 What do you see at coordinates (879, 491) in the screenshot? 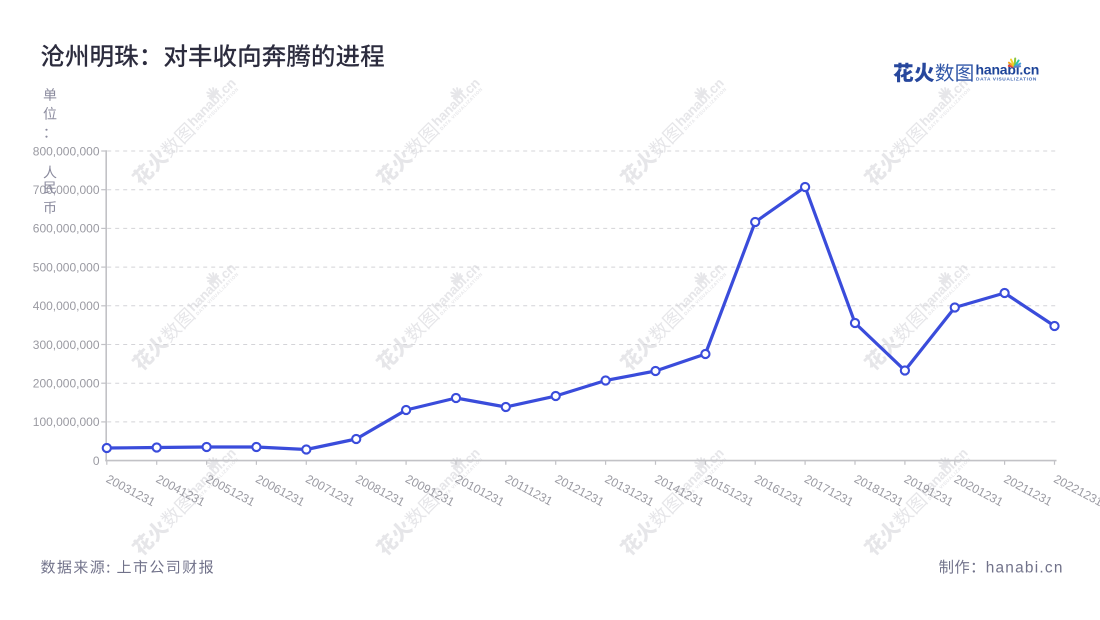
I see `svg-text: 20181231` at bounding box center [879, 491].